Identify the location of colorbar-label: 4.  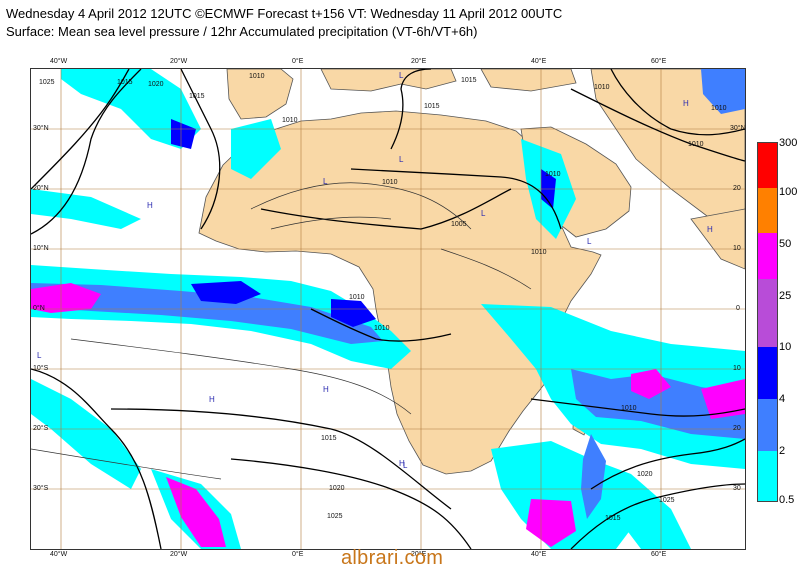
(782, 399).